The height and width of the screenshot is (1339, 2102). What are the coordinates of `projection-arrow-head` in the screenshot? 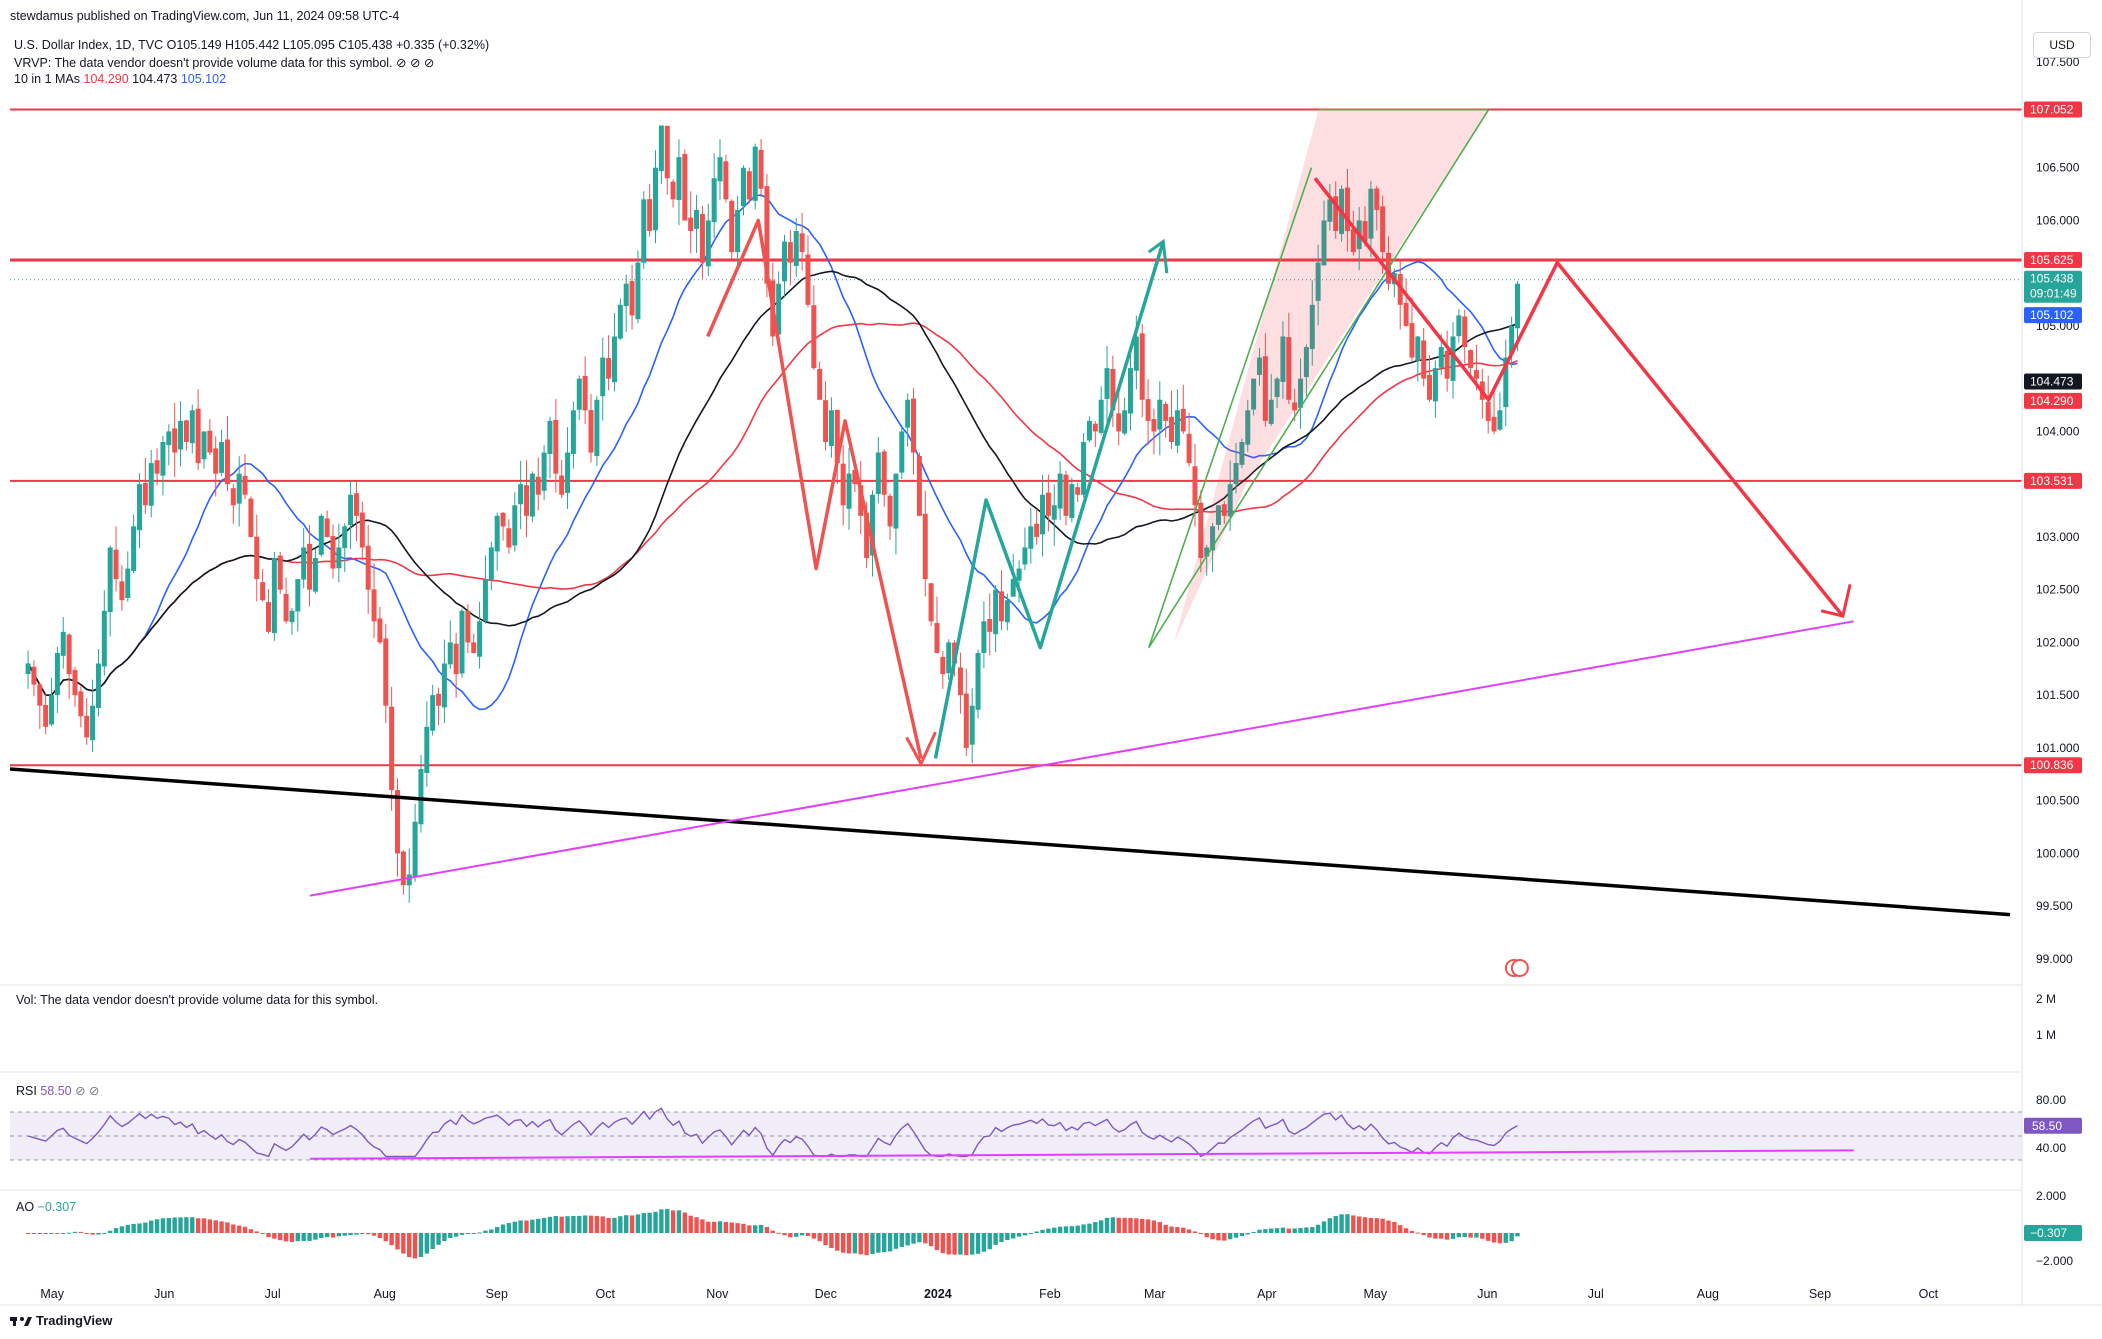 It's located at (1836, 601).